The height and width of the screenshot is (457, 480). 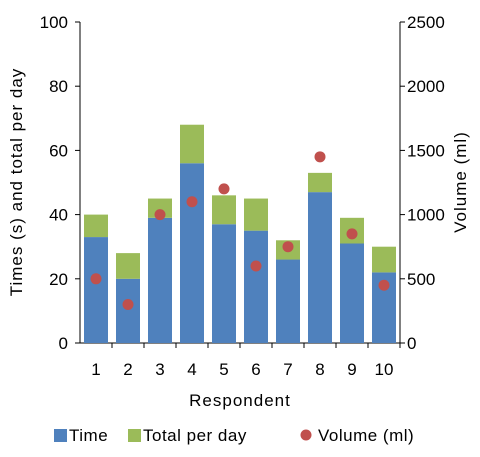 I want to click on legend: Time Total per day Volume (ml), so click(x=234, y=435).